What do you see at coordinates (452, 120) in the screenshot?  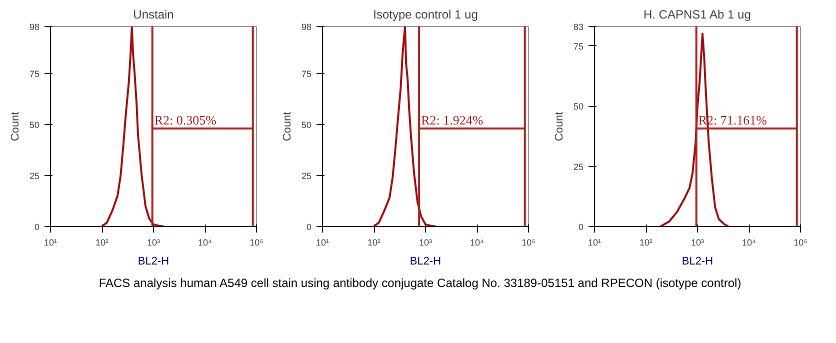 I see `annotation: R2: 1.924%` at bounding box center [452, 120].